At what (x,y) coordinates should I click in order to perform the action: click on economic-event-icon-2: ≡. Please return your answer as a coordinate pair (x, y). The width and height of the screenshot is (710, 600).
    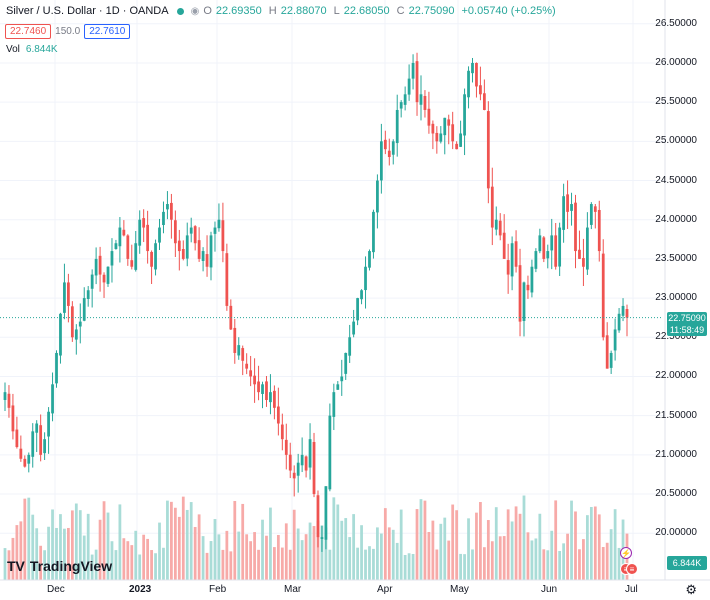
    Looking at the image, I should click on (632, 569).